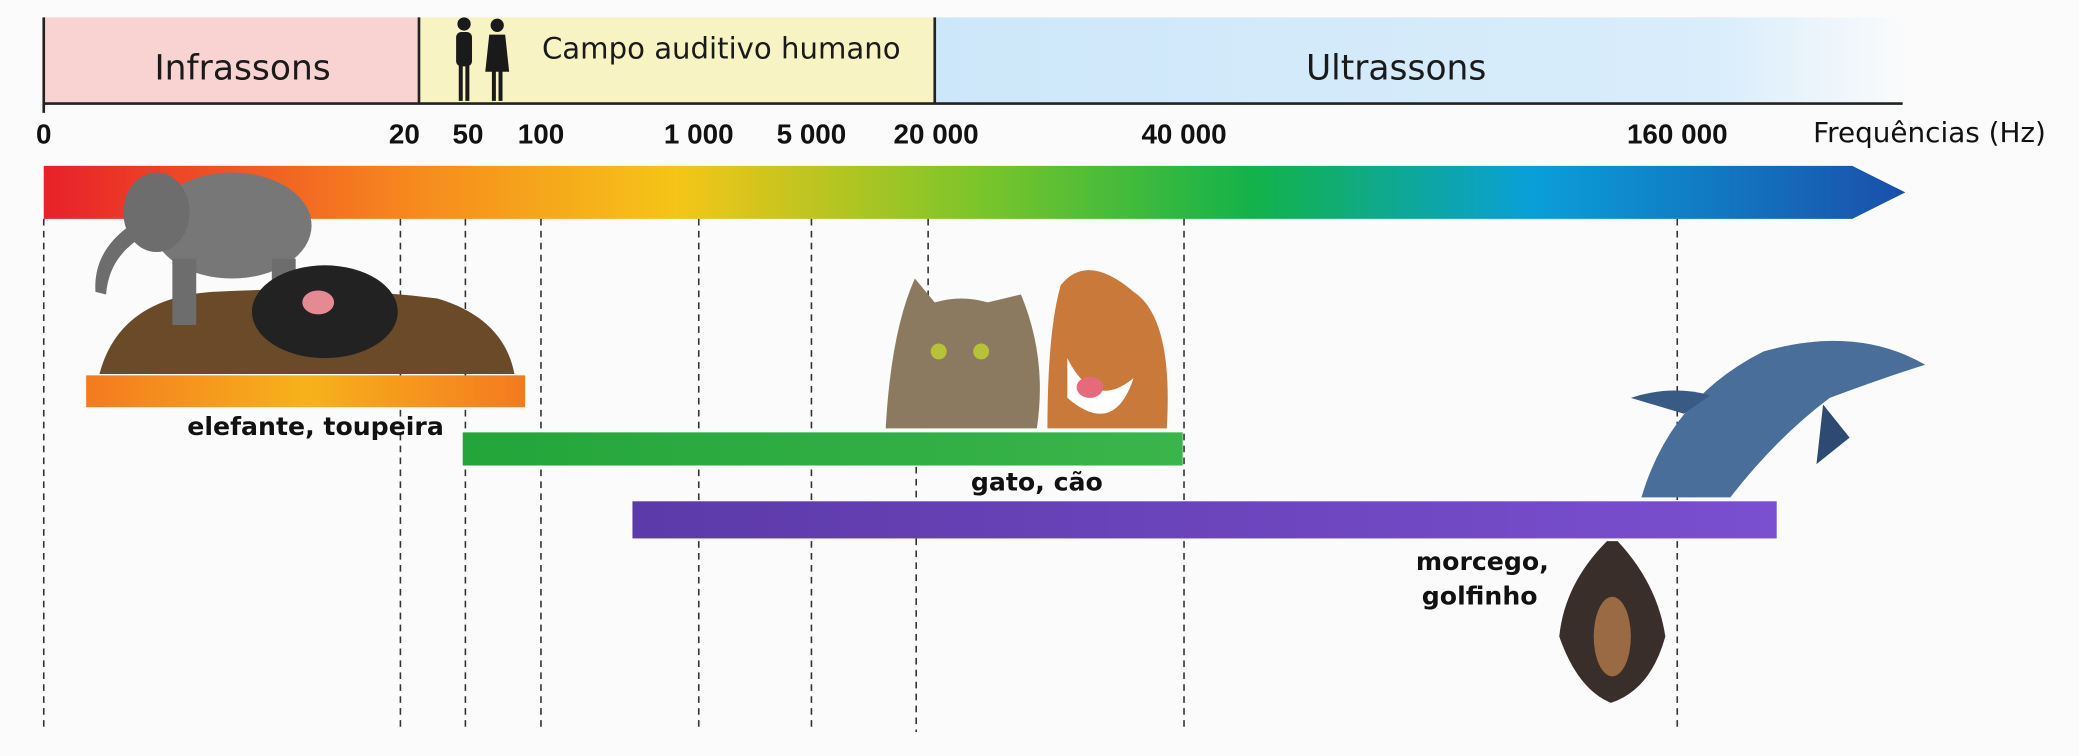  I want to click on region-label: Infrassons, so click(243, 69).